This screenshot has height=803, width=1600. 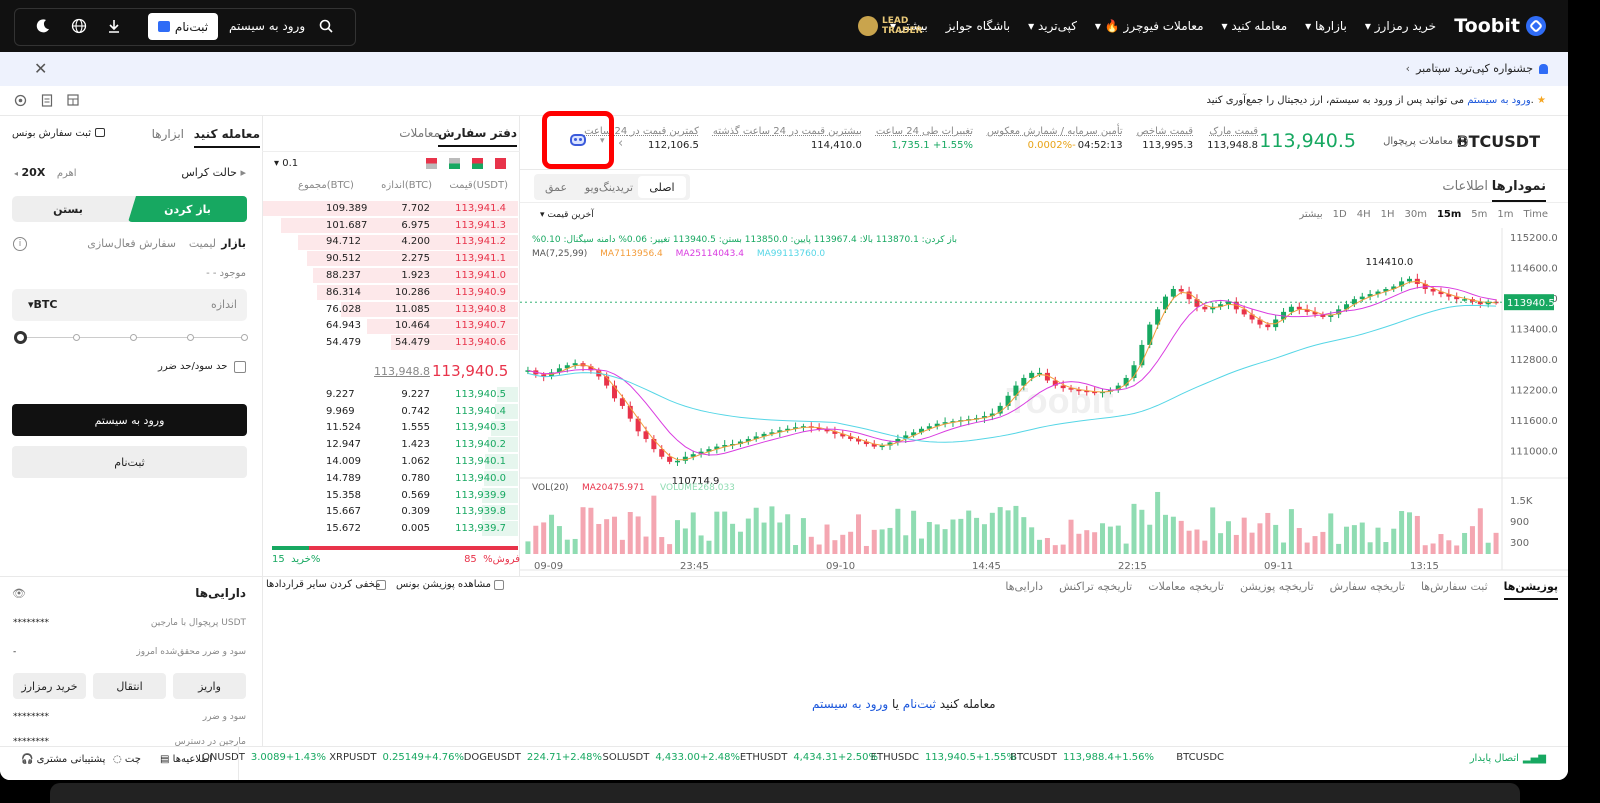 What do you see at coordinates (1498, 141) in the screenshot?
I see `symbol-name: BTCUSDT` at bounding box center [1498, 141].